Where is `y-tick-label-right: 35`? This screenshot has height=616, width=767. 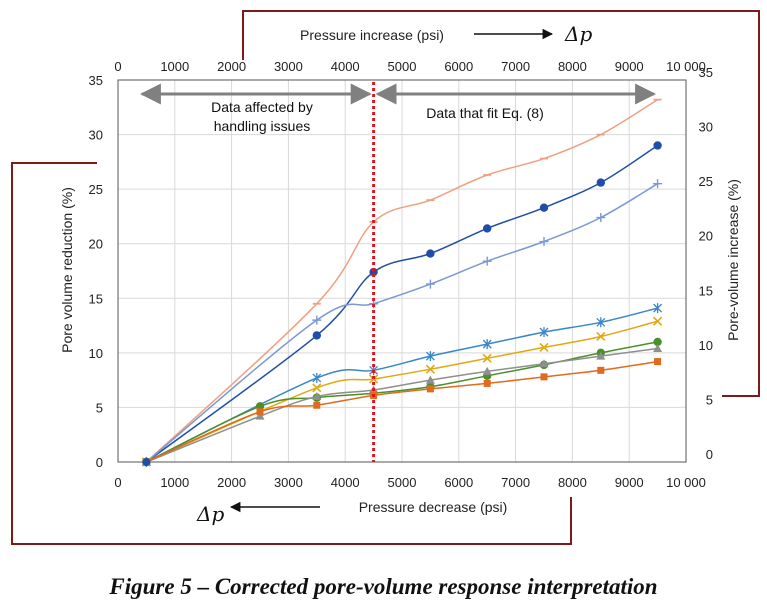
y-tick-label-right: 35 is located at coordinates (706, 72).